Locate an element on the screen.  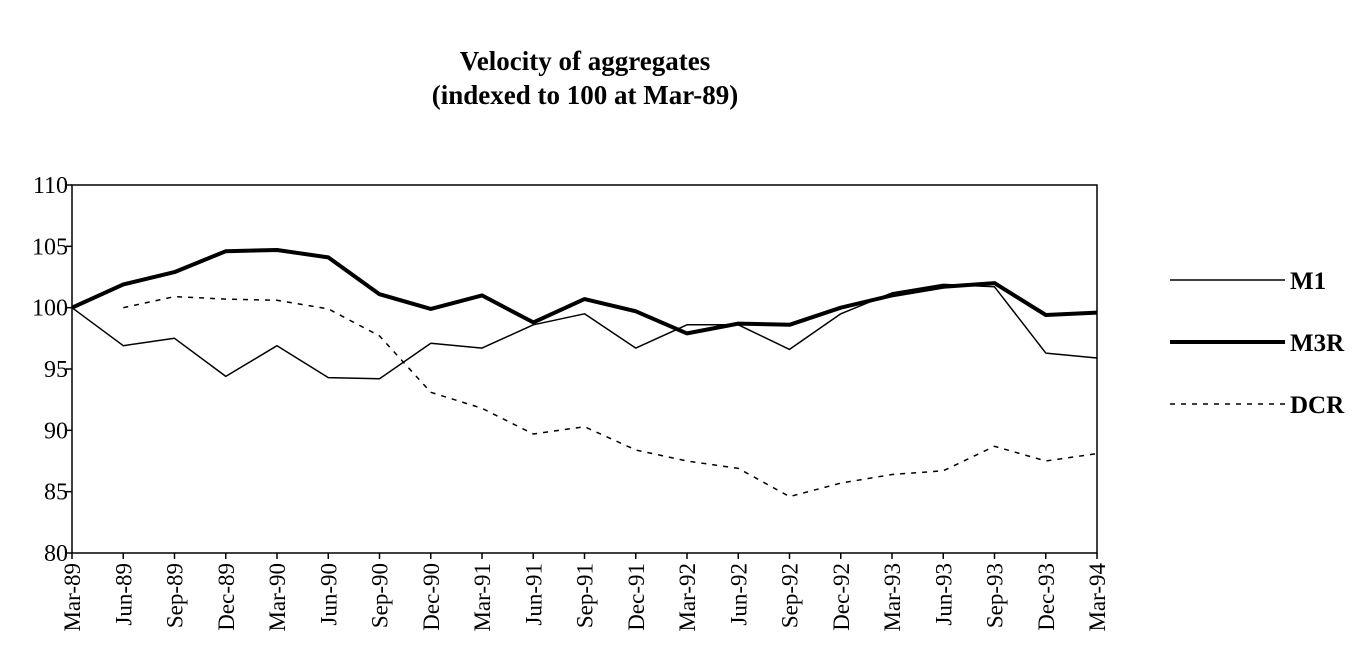
x-tick-label: Dec-89 is located at coordinates (226, 597).